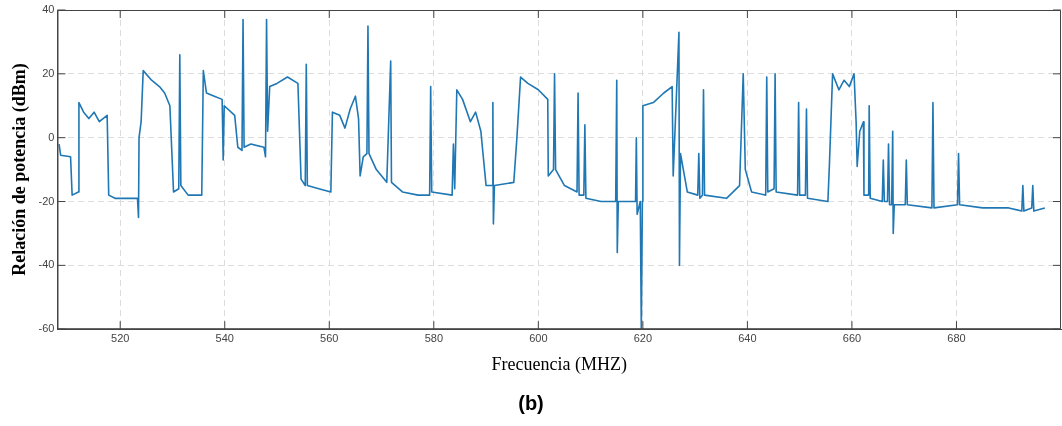  I want to click on x-tick-label: 640, so click(747, 337).